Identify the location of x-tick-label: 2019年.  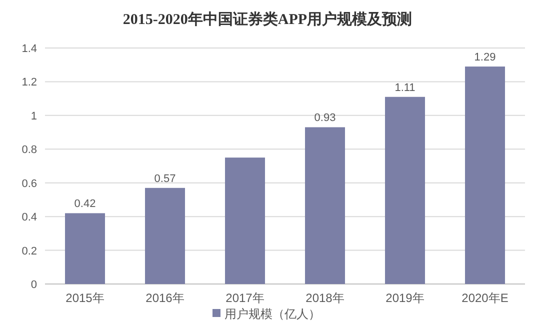
(405, 298).